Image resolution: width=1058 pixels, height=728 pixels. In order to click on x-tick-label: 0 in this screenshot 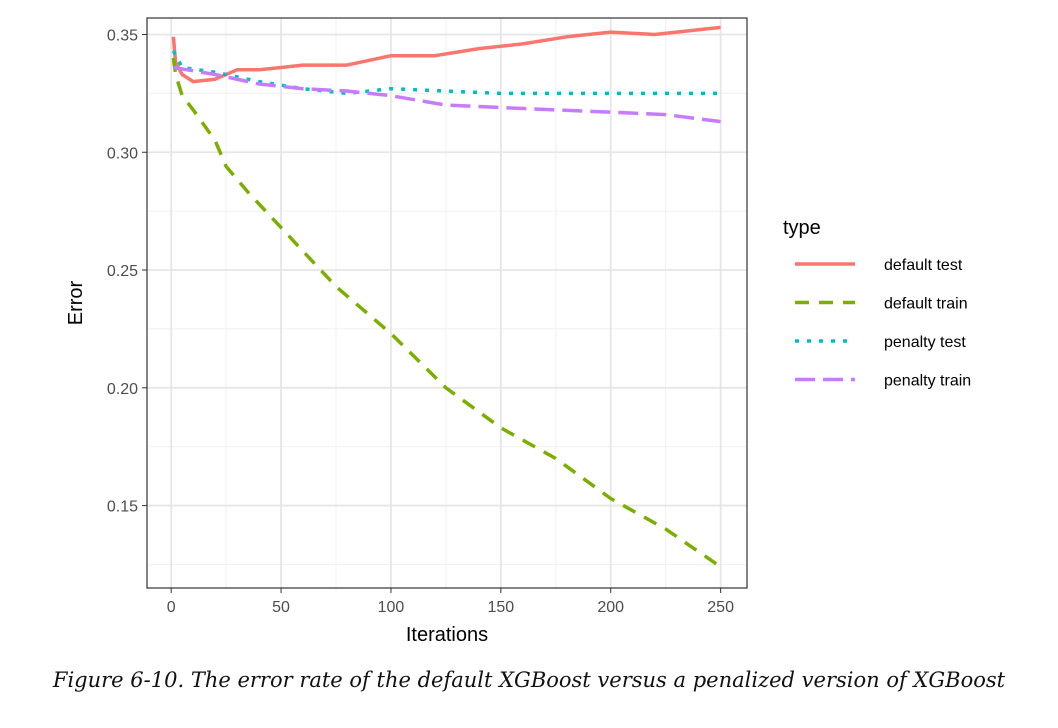, I will do `click(171, 607)`.